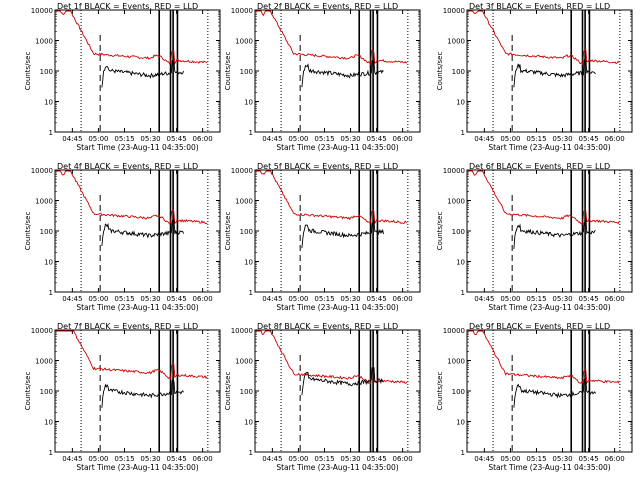 This screenshot has height=484, width=640. What do you see at coordinates (539, 166) in the screenshot?
I see `panel-title: Det 6f BLACK = Events, RED = LLD` at bounding box center [539, 166].